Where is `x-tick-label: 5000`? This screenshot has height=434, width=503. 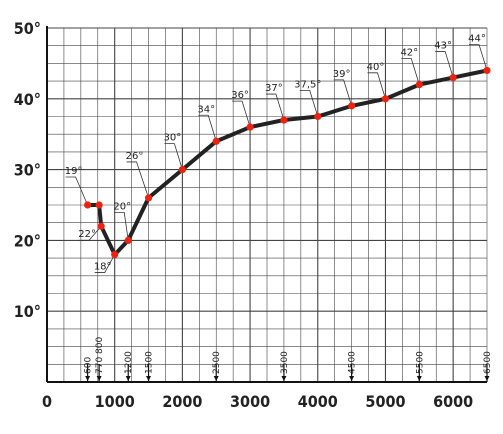 x-tick-label: 5000 is located at coordinates (385, 401).